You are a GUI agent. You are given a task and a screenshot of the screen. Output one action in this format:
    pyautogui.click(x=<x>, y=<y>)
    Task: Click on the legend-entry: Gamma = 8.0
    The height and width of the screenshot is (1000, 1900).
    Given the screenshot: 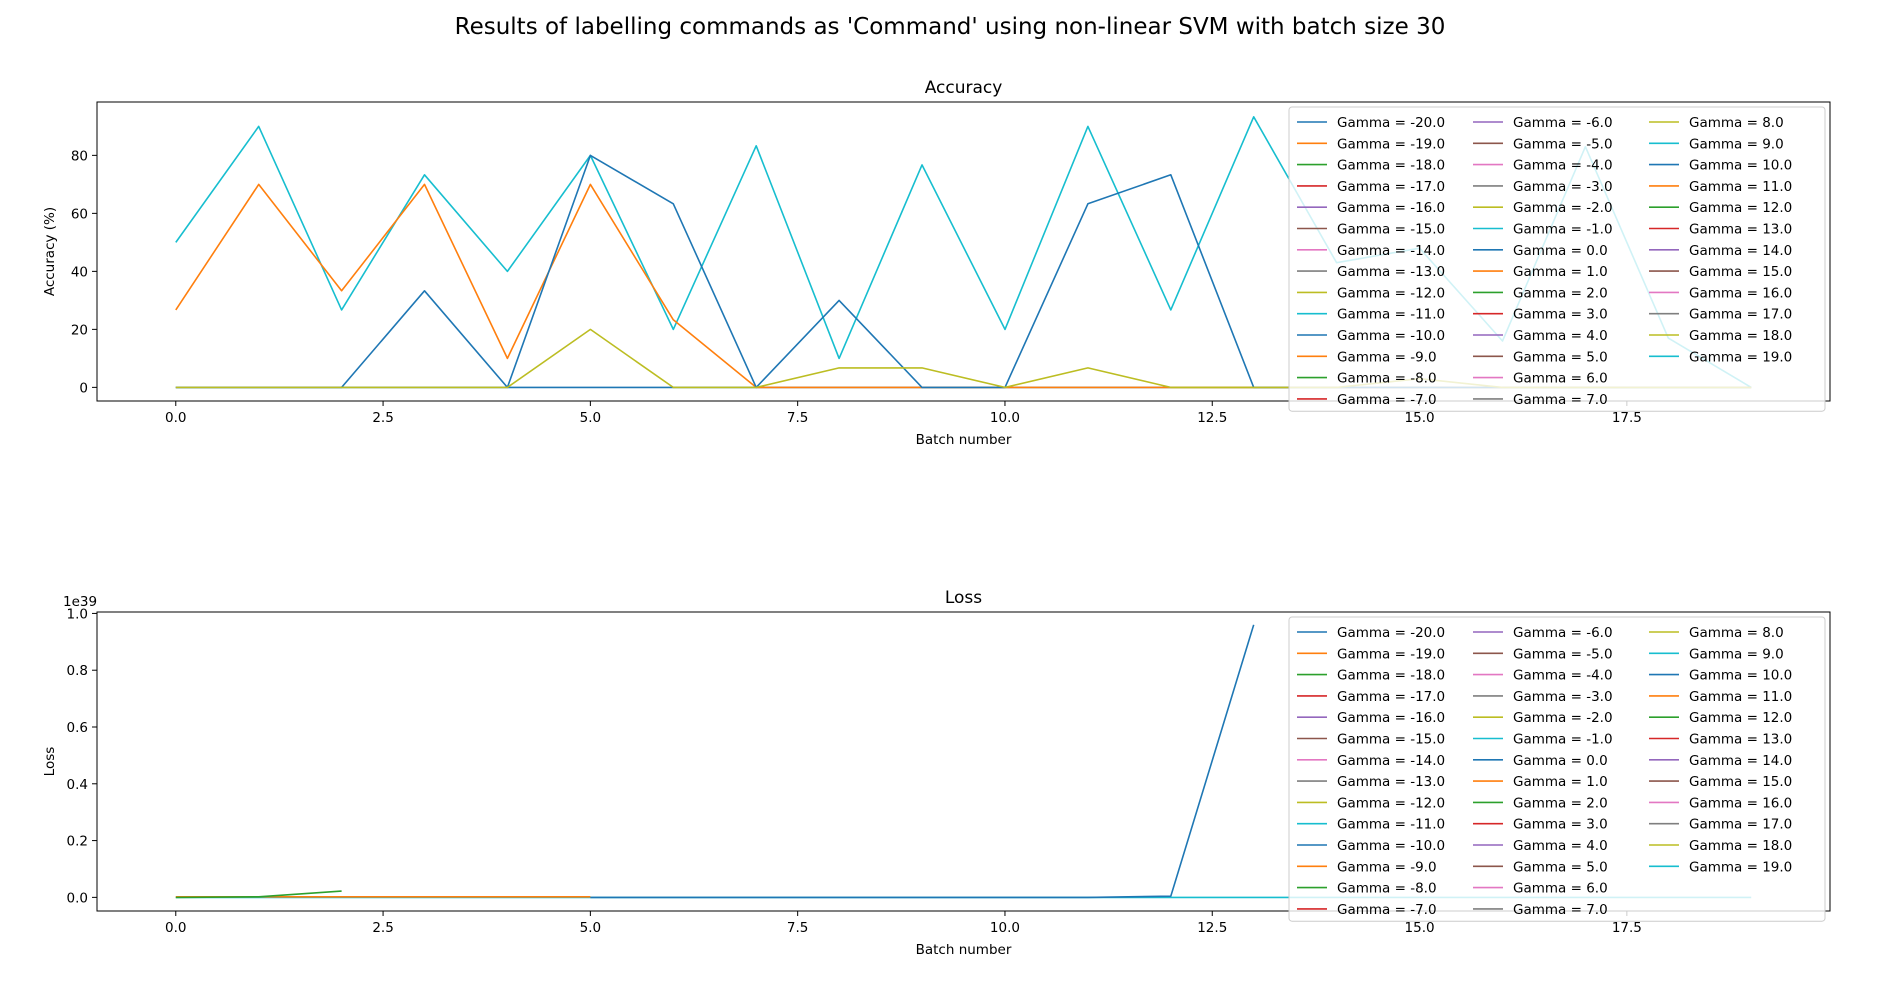 What is the action you would take?
    pyautogui.click(x=1736, y=633)
    